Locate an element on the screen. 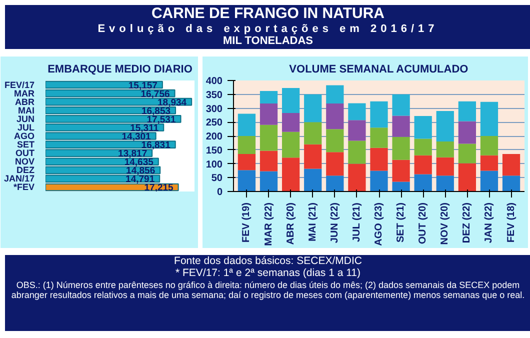 Image resolution: width=530 pixels, height=338 pixels. y-tick-label: 200 is located at coordinates (214, 137).